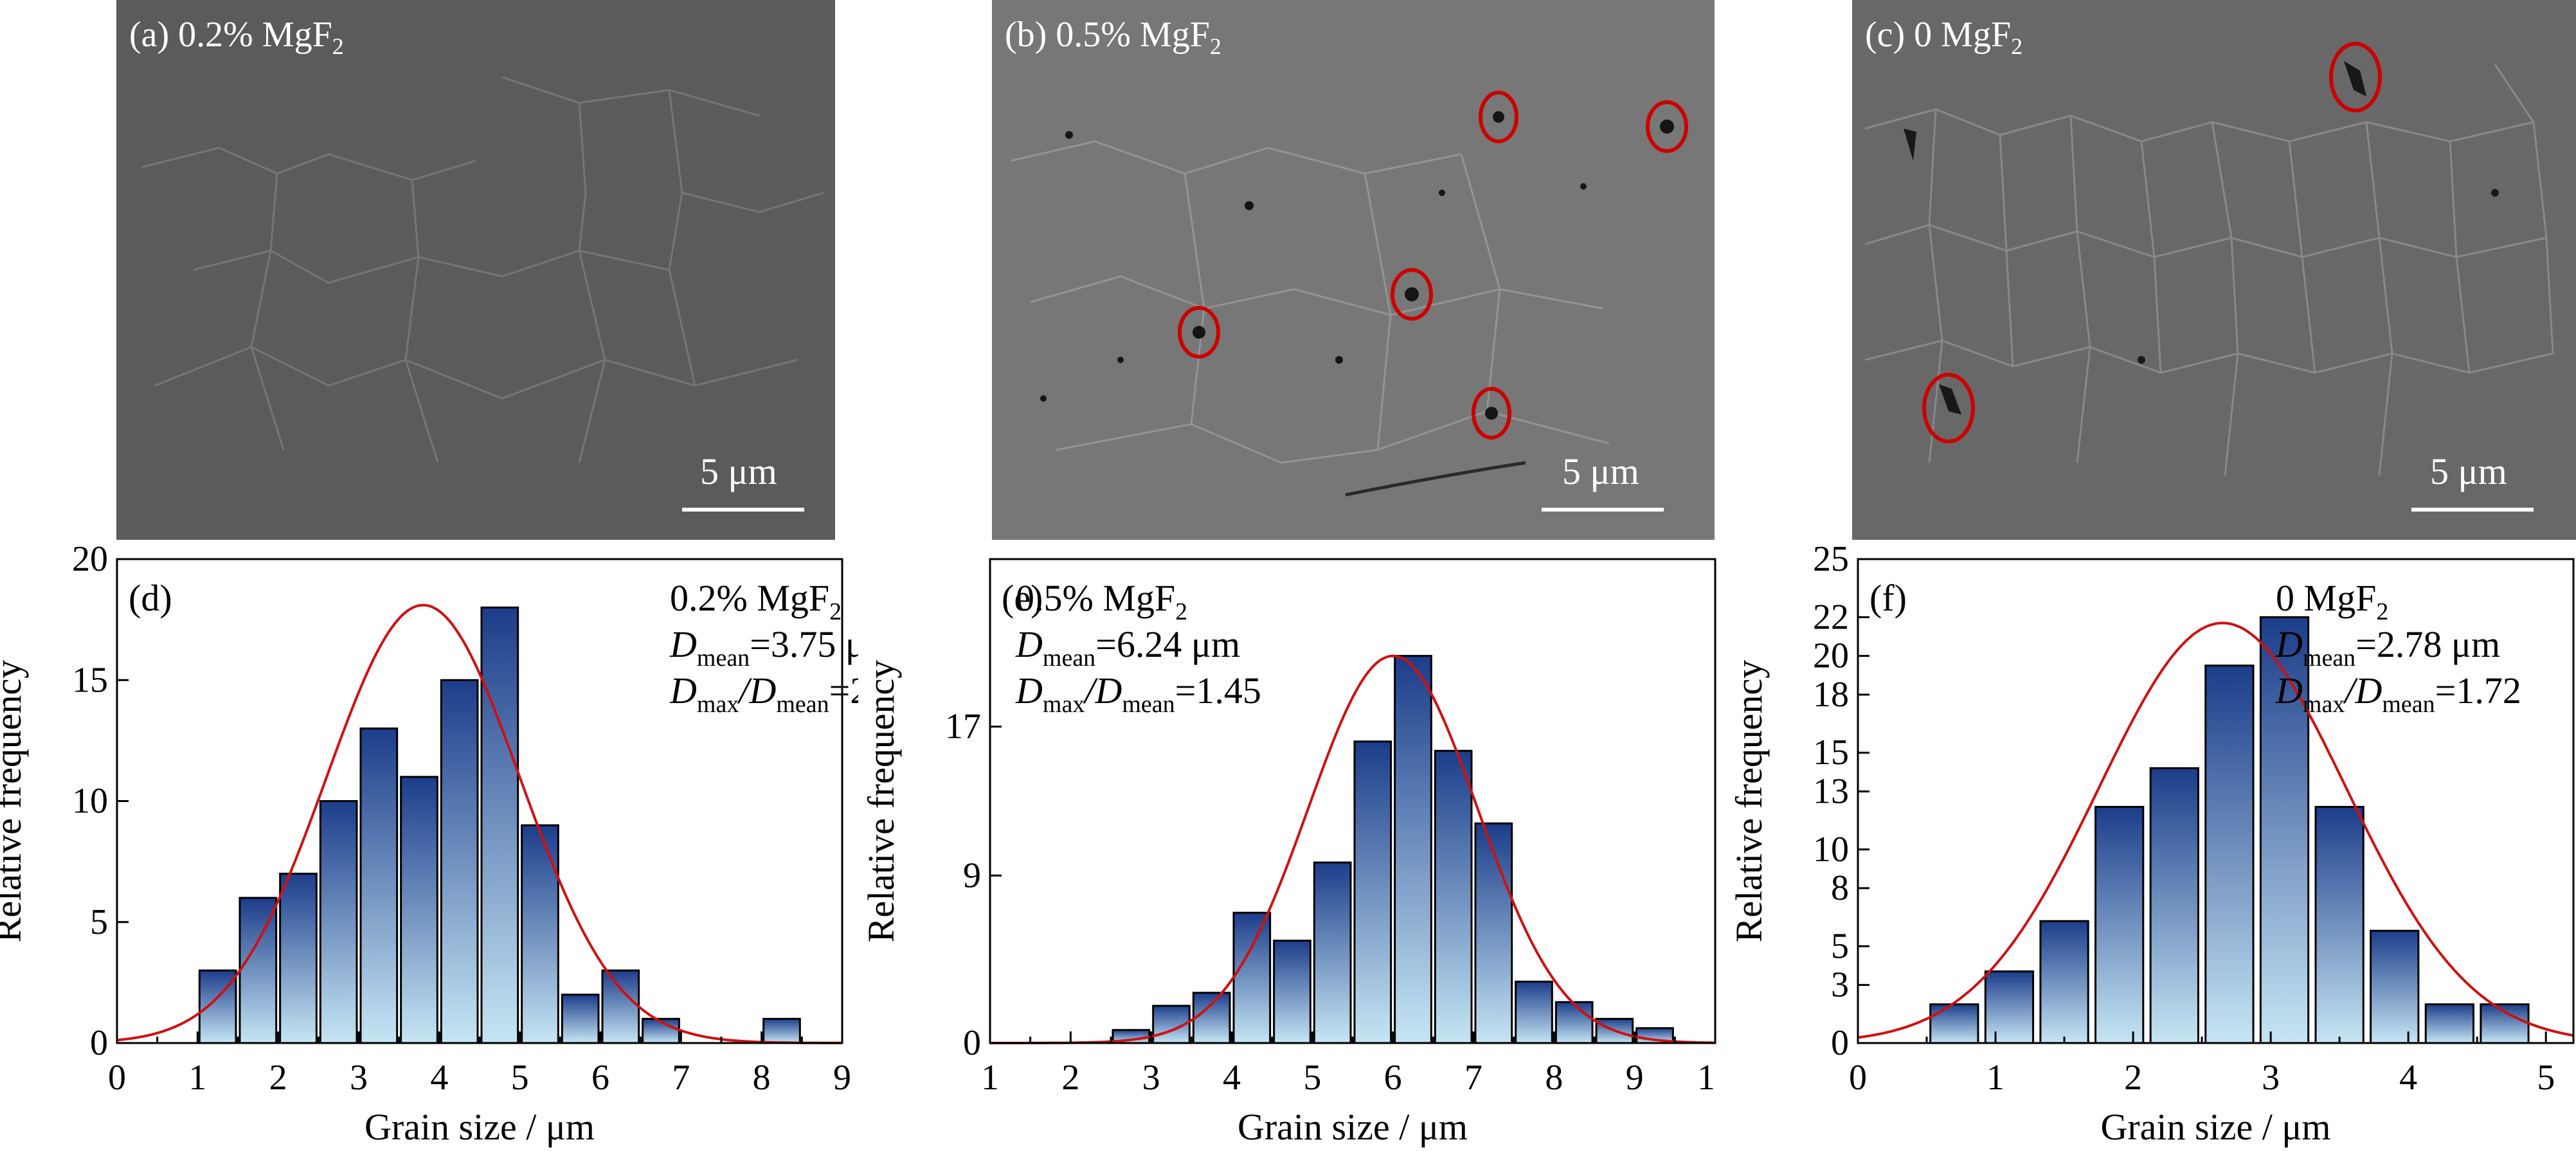 The height and width of the screenshot is (1151, 2576). Describe the element at coordinates (756, 601) in the screenshot. I see `legend-sample-label: 0.2% MgF2` at that location.